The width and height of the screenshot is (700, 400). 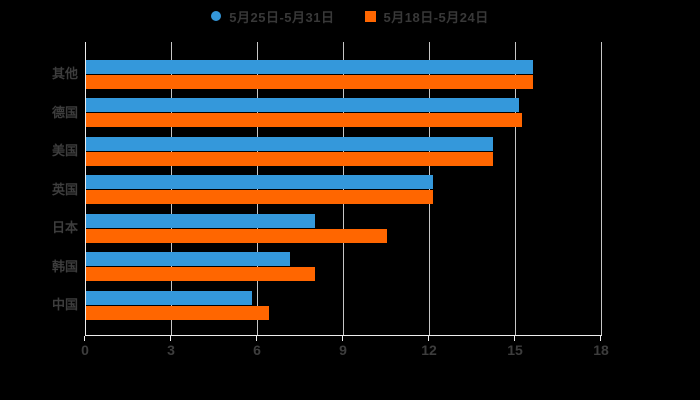 I want to click on x-tick-label: 6, so click(x=257, y=350).